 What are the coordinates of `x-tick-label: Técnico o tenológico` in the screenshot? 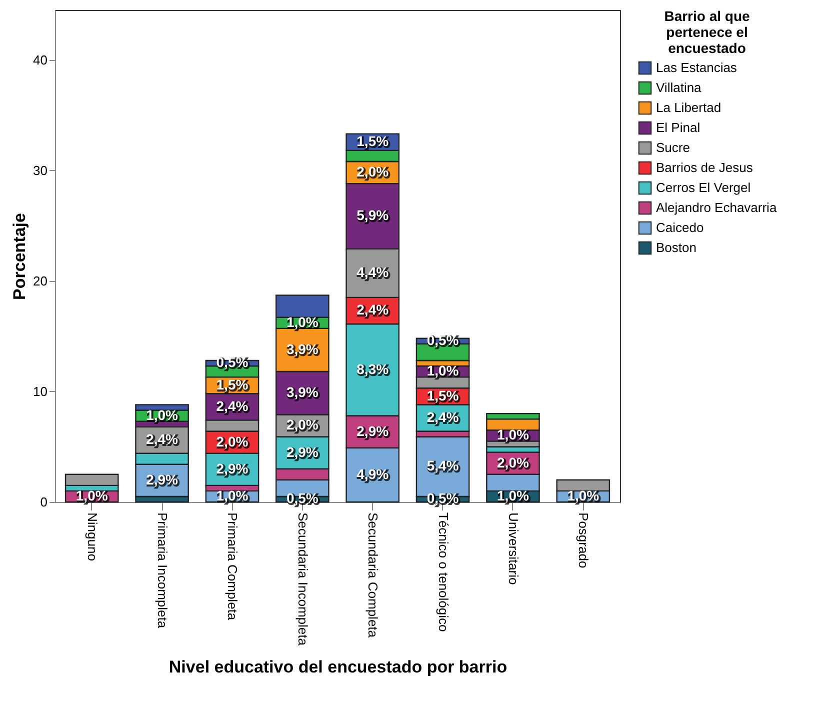 It's located at (443, 572).